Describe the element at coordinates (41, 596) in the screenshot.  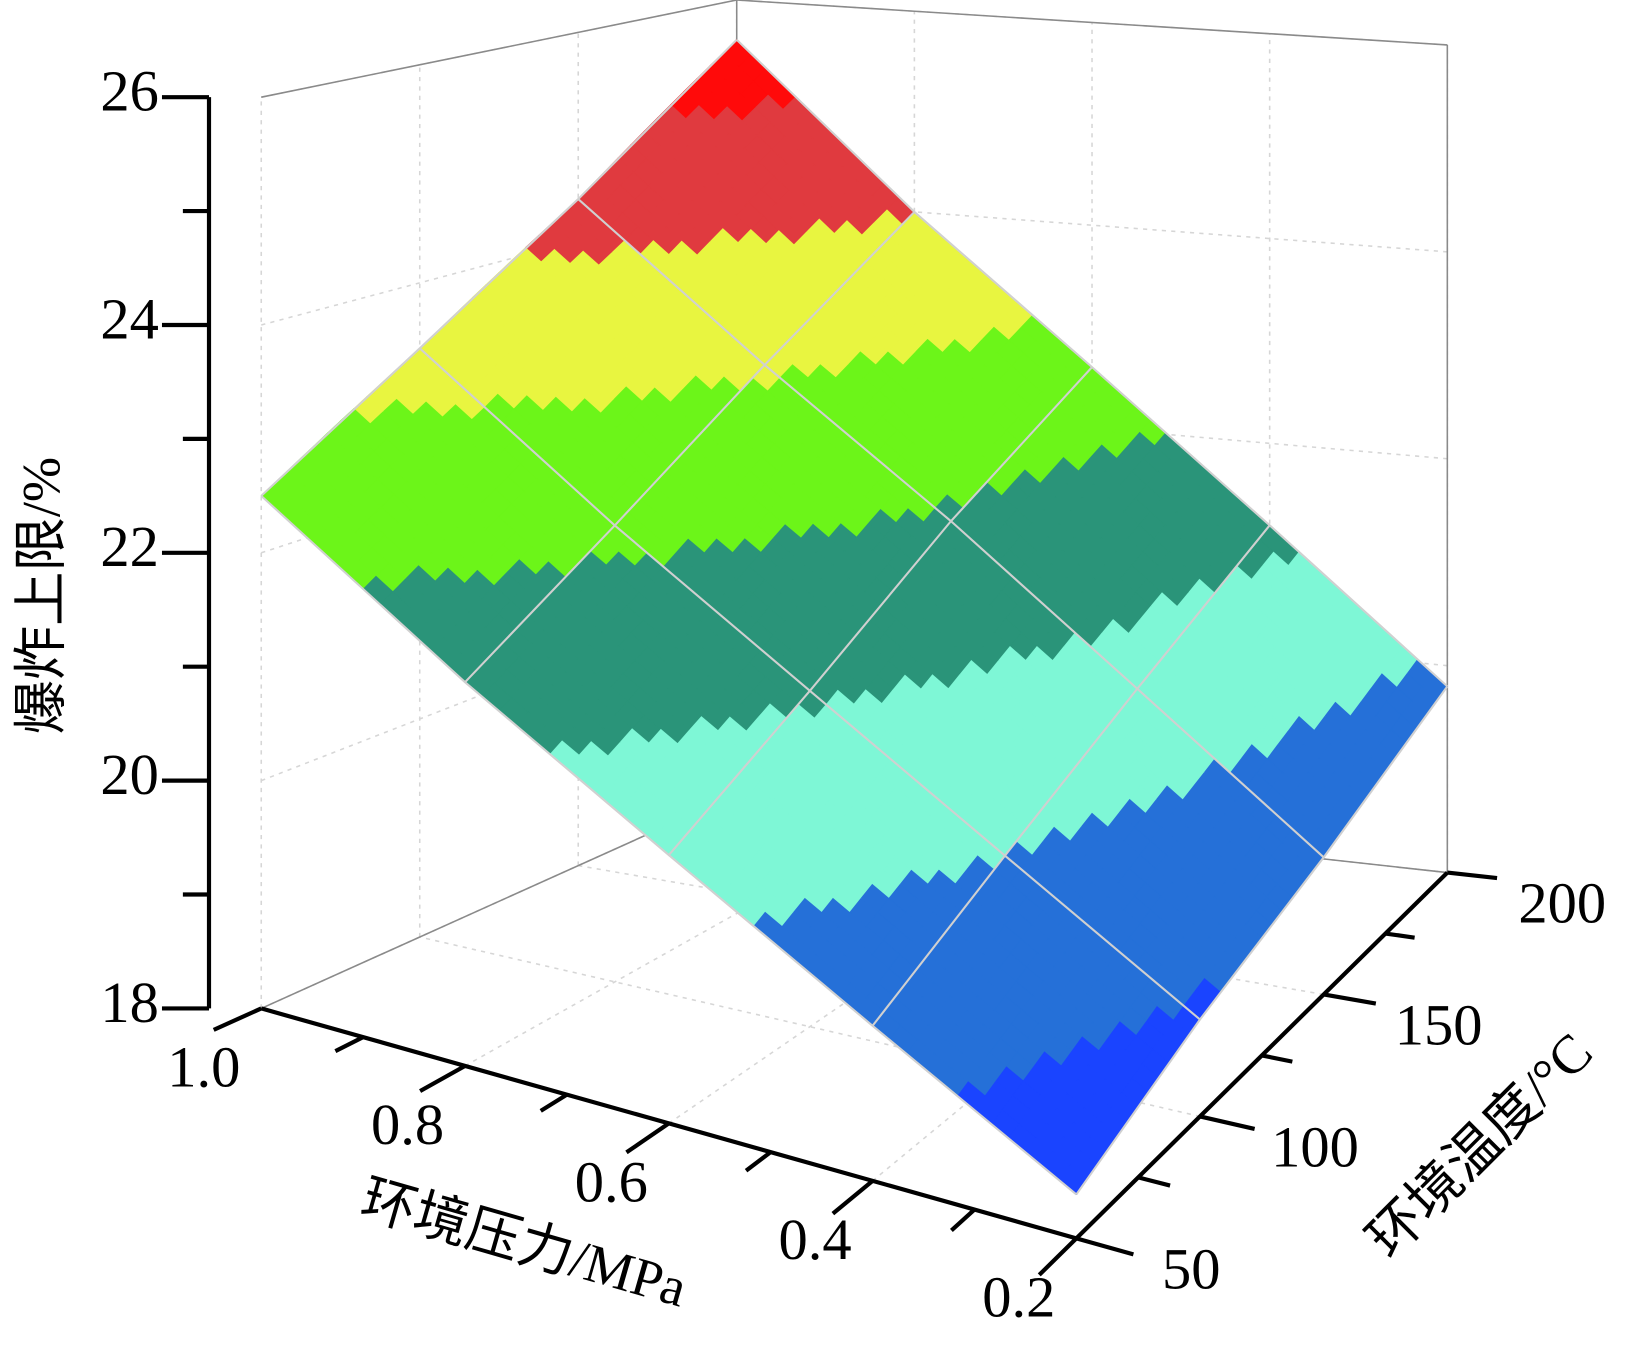
I see `z-axis-title: 爆炸上限/%` at that location.